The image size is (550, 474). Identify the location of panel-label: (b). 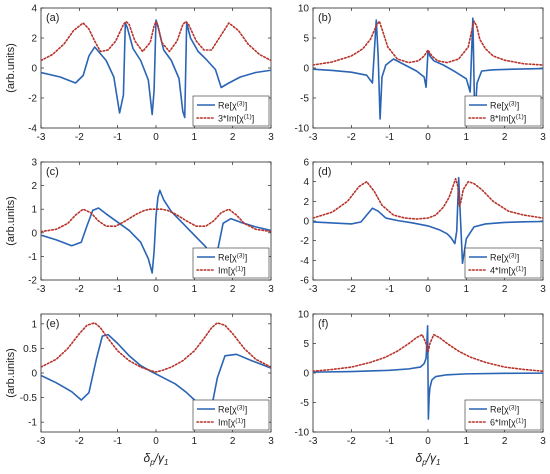
(324, 18).